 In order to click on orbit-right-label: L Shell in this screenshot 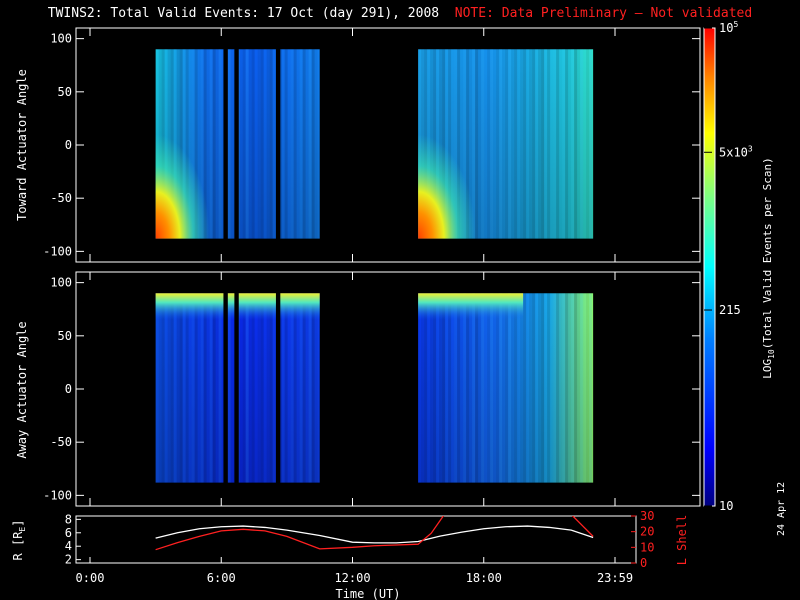, I will do `click(682, 540)`.